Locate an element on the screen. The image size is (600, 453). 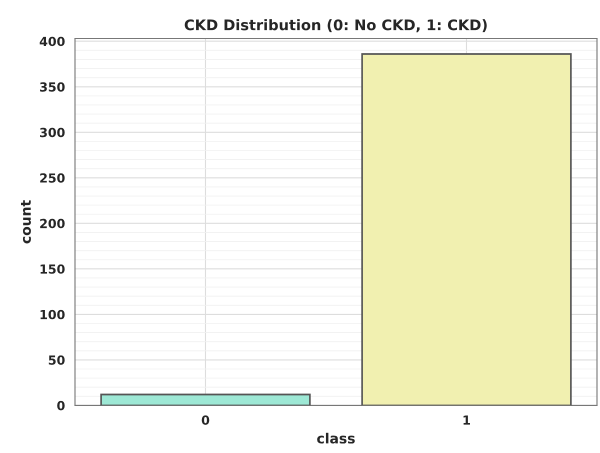
x-axis-title: class is located at coordinates (336, 438).